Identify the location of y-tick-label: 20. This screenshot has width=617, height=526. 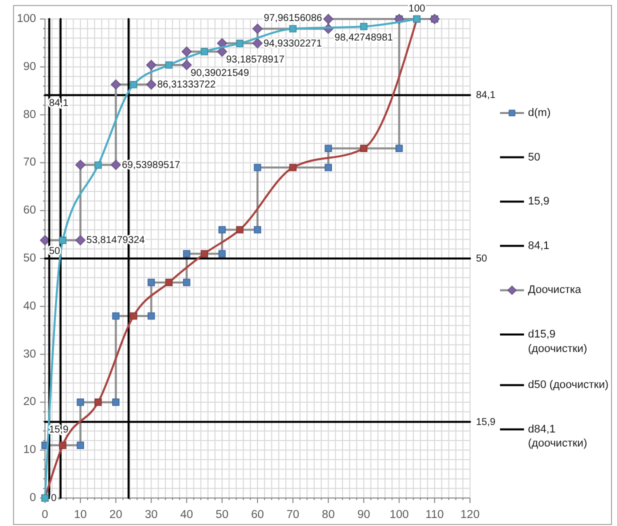
(29, 402).